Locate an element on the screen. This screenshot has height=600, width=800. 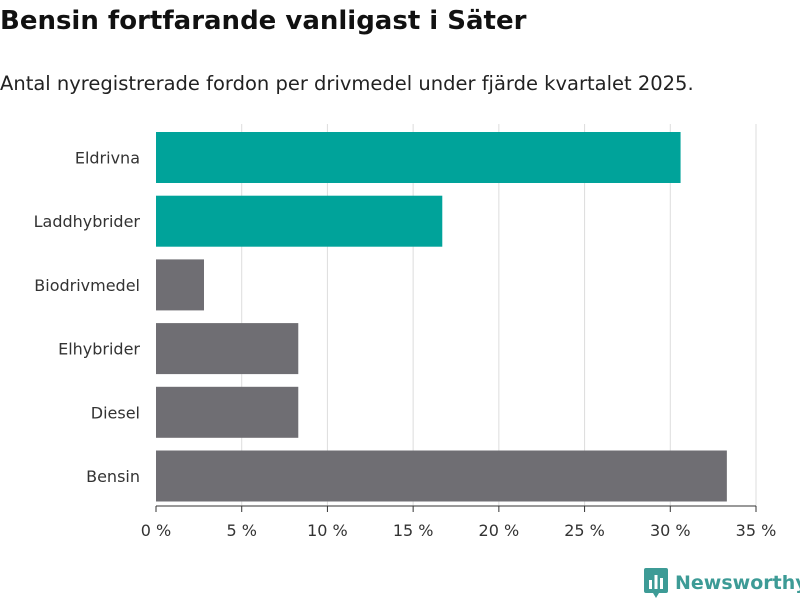
category-label: Eldrivna is located at coordinates (107, 158).